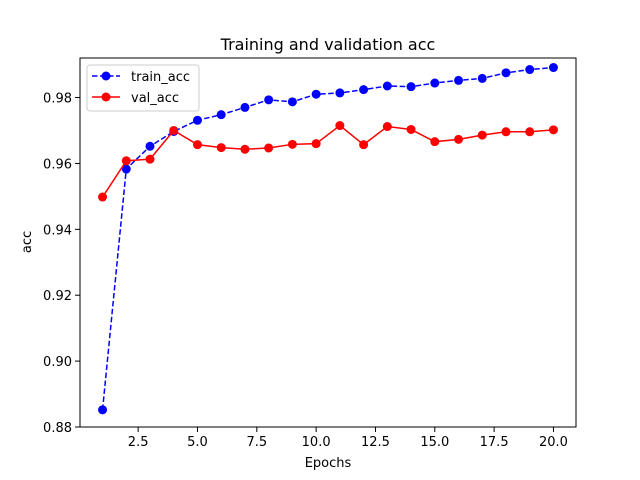  I want to click on series-val-acc, so click(328, 161).